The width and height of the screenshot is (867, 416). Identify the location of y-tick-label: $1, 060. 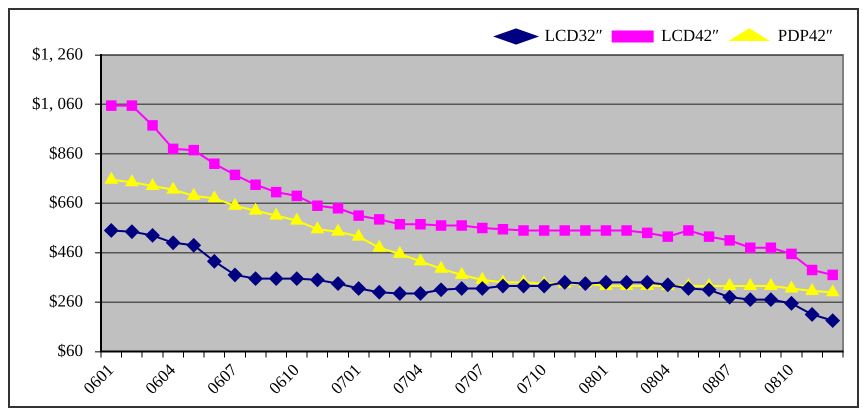
(57, 103).